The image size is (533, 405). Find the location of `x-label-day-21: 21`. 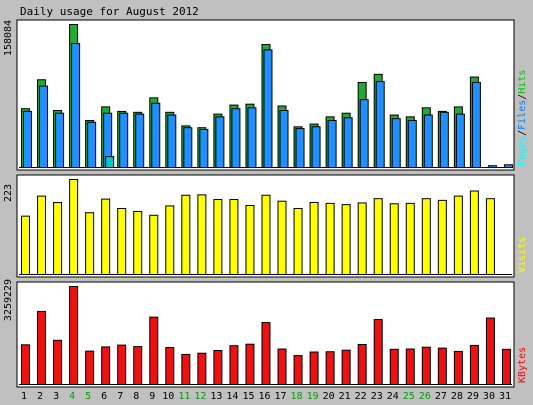

x-label-day-21: 21 is located at coordinates (345, 396).